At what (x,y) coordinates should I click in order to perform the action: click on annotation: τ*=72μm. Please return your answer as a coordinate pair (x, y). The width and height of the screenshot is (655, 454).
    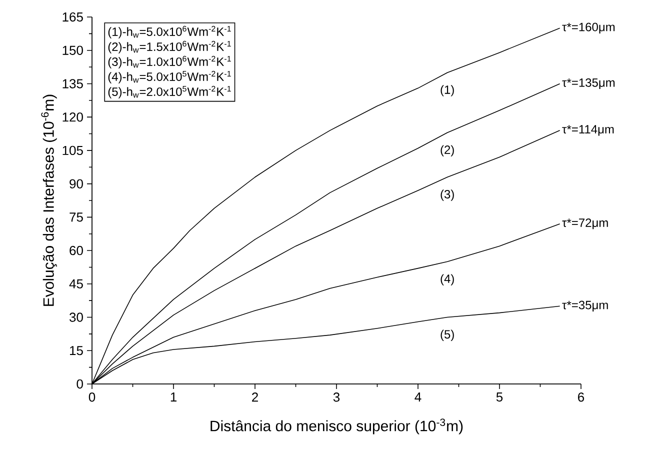
    Looking at the image, I should click on (585, 224).